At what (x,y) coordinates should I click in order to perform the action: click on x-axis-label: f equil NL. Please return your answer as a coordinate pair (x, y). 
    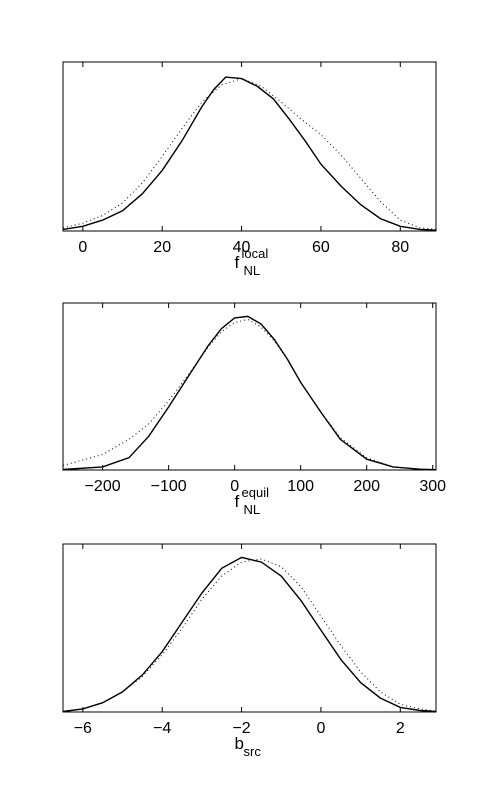
    Looking at the image, I should click on (252, 501).